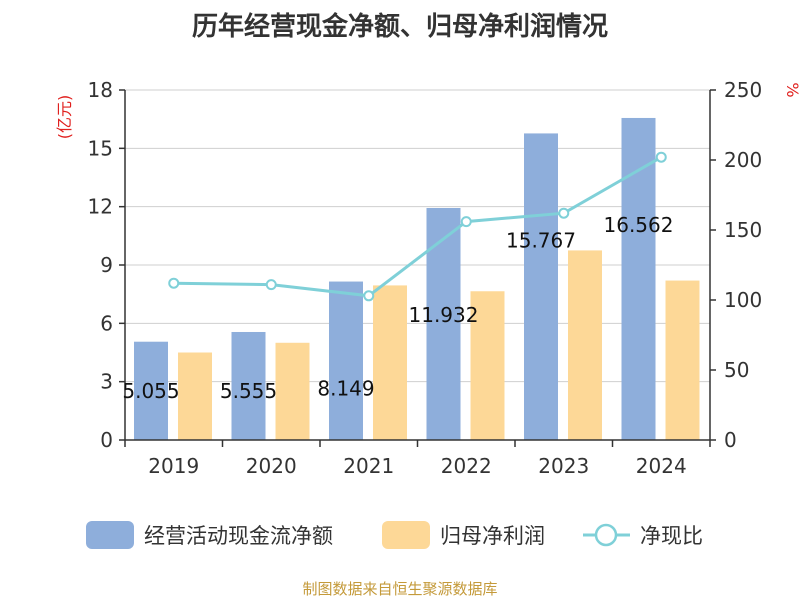 This screenshot has width=800, height=600. Describe the element at coordinates (791, 89) in the screenshot. I see `right-axis-unit: %` at that location.